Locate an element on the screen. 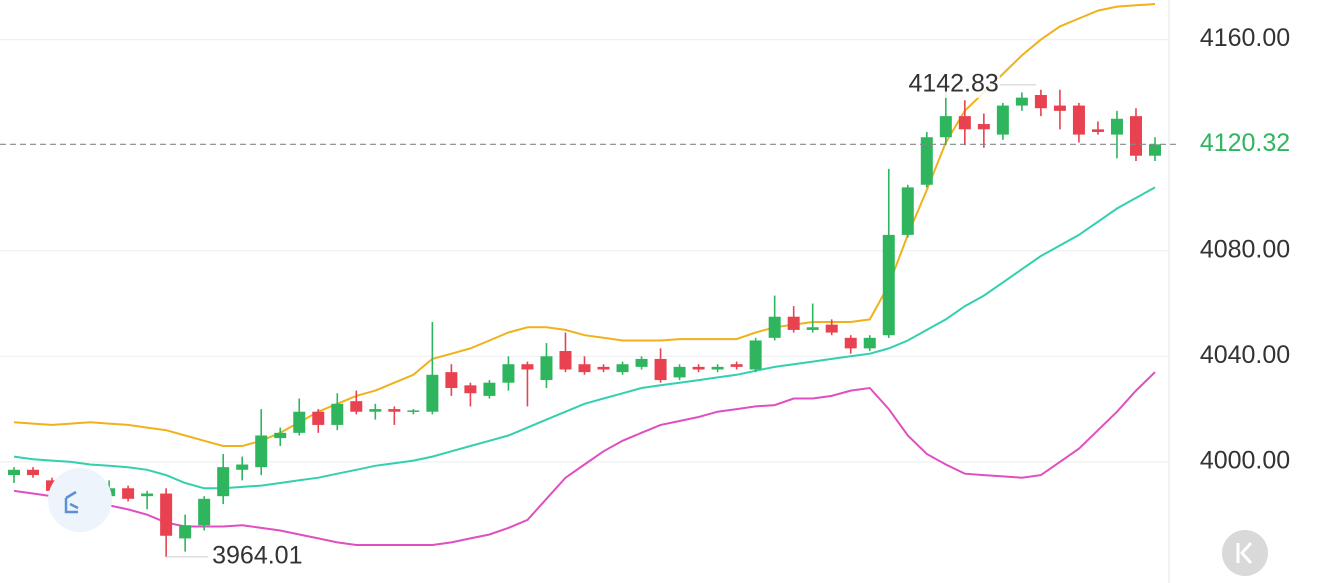 Image resolution: width=1320 pixels, height=583 pixels. last-price-label: 4120.32 is located at coordinates (1245, 143).